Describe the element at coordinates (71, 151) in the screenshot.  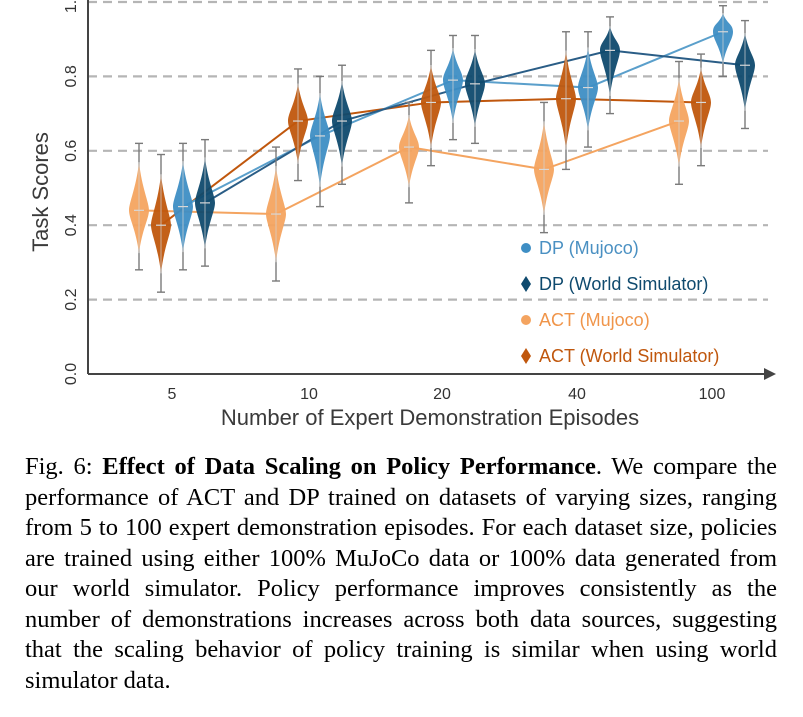
I see `y-tick-label: 0.6` at that location.